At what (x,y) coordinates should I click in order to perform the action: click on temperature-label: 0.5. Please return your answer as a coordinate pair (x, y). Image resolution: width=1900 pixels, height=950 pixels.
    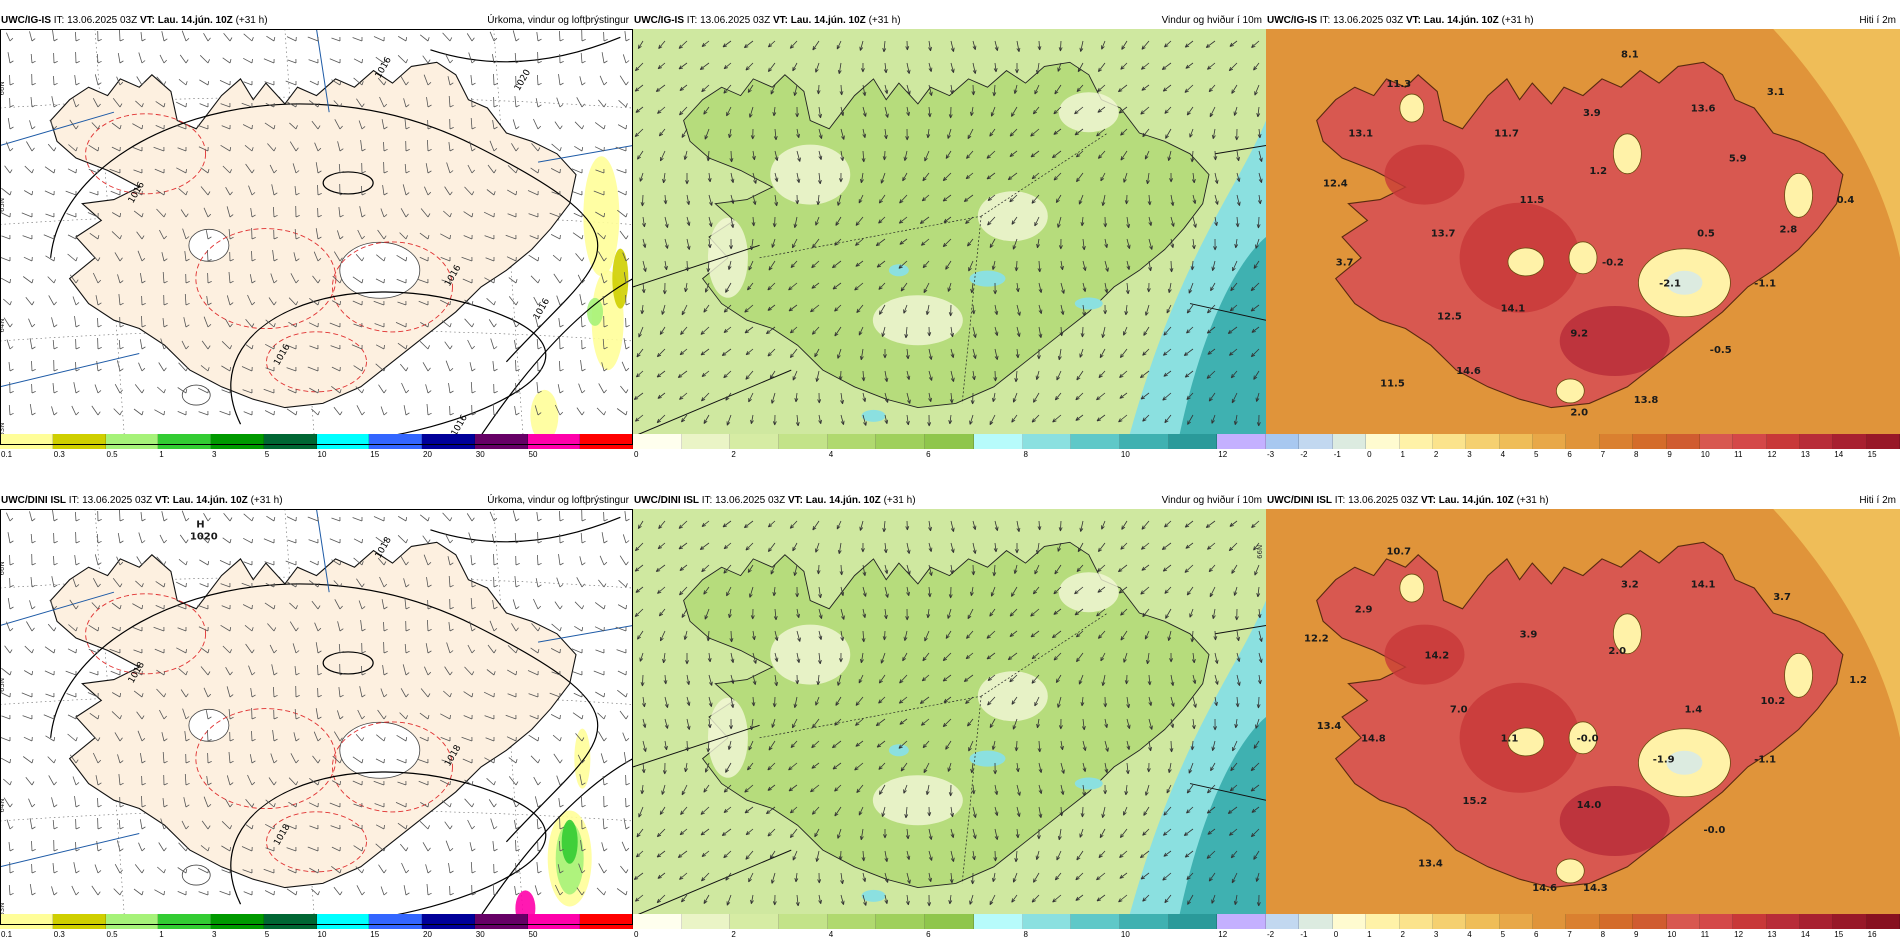
    Looking at the image, I should click on (1706, 234).